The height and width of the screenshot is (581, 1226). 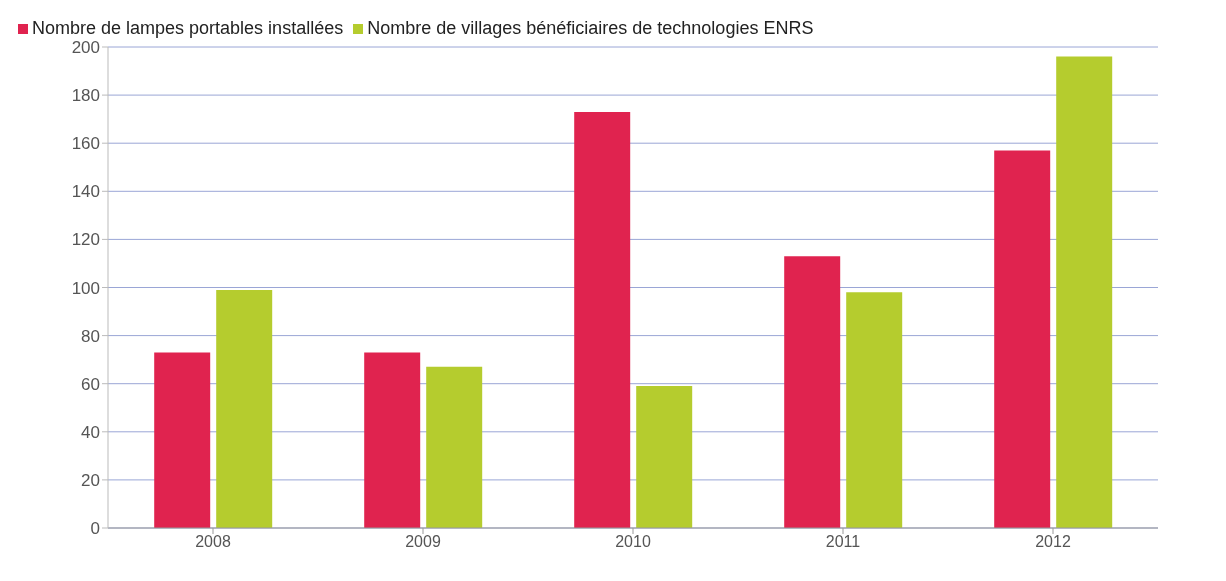 What do you see at coordinates (213, 542) in the screenshot?
I see `x-tick-label: 2008` at bounding box center [213, 542].